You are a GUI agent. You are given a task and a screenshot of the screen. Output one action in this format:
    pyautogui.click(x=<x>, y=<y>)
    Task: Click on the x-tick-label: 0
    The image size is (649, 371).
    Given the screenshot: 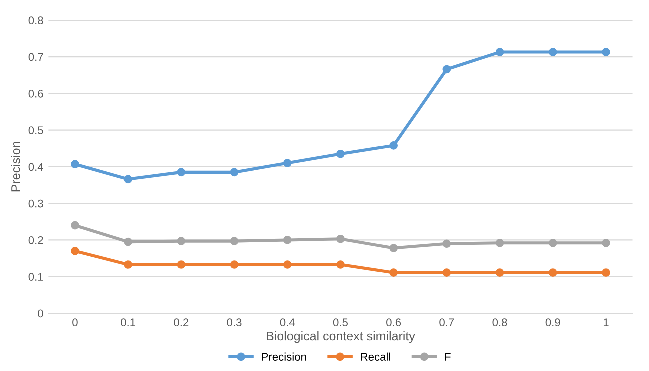 What is the action you would take?
    pyautogui.click(x=75, y=322)
    